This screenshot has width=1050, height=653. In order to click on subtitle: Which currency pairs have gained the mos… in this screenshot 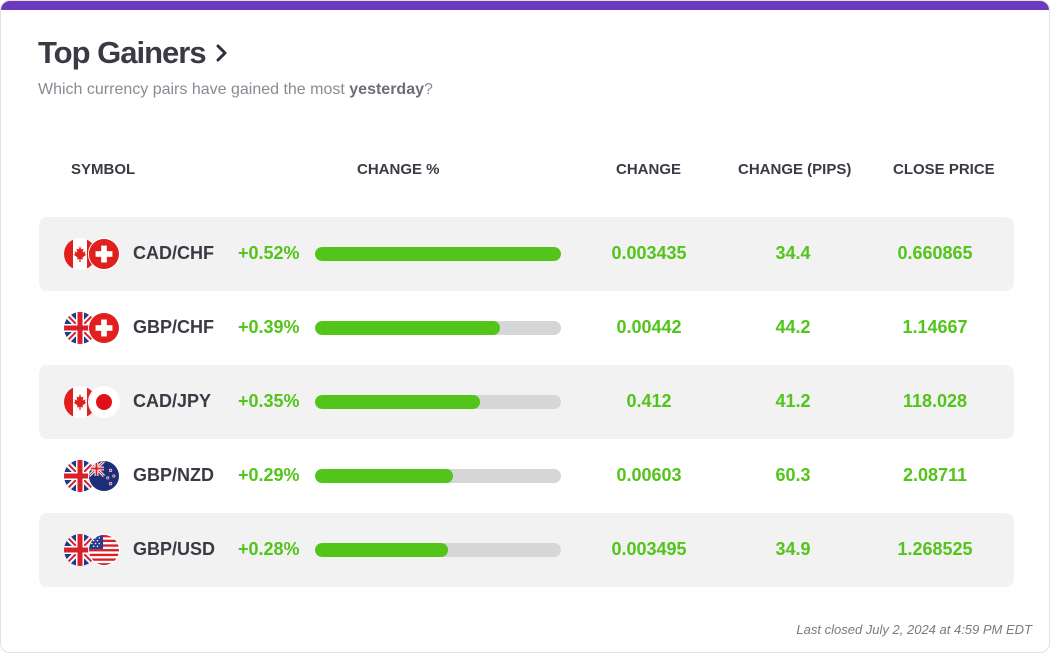, I will do `click(235, 90)`.